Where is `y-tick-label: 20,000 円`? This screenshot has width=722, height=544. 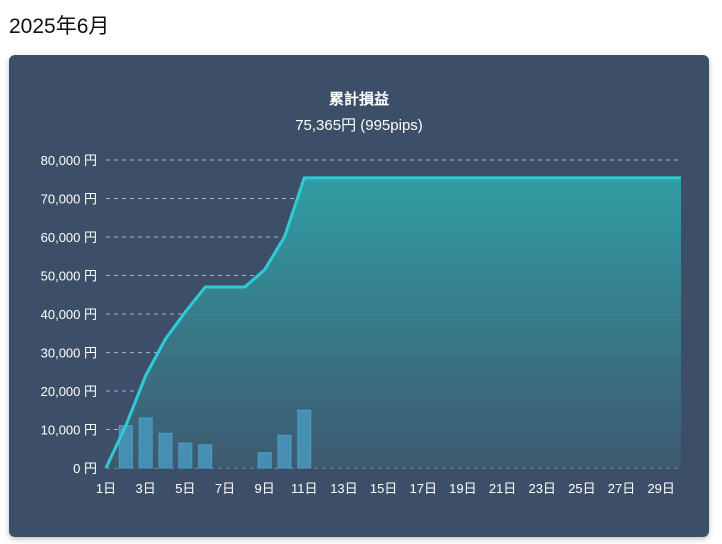 y-tick-label: 20,000 円 is located at coordinates (69, 391).